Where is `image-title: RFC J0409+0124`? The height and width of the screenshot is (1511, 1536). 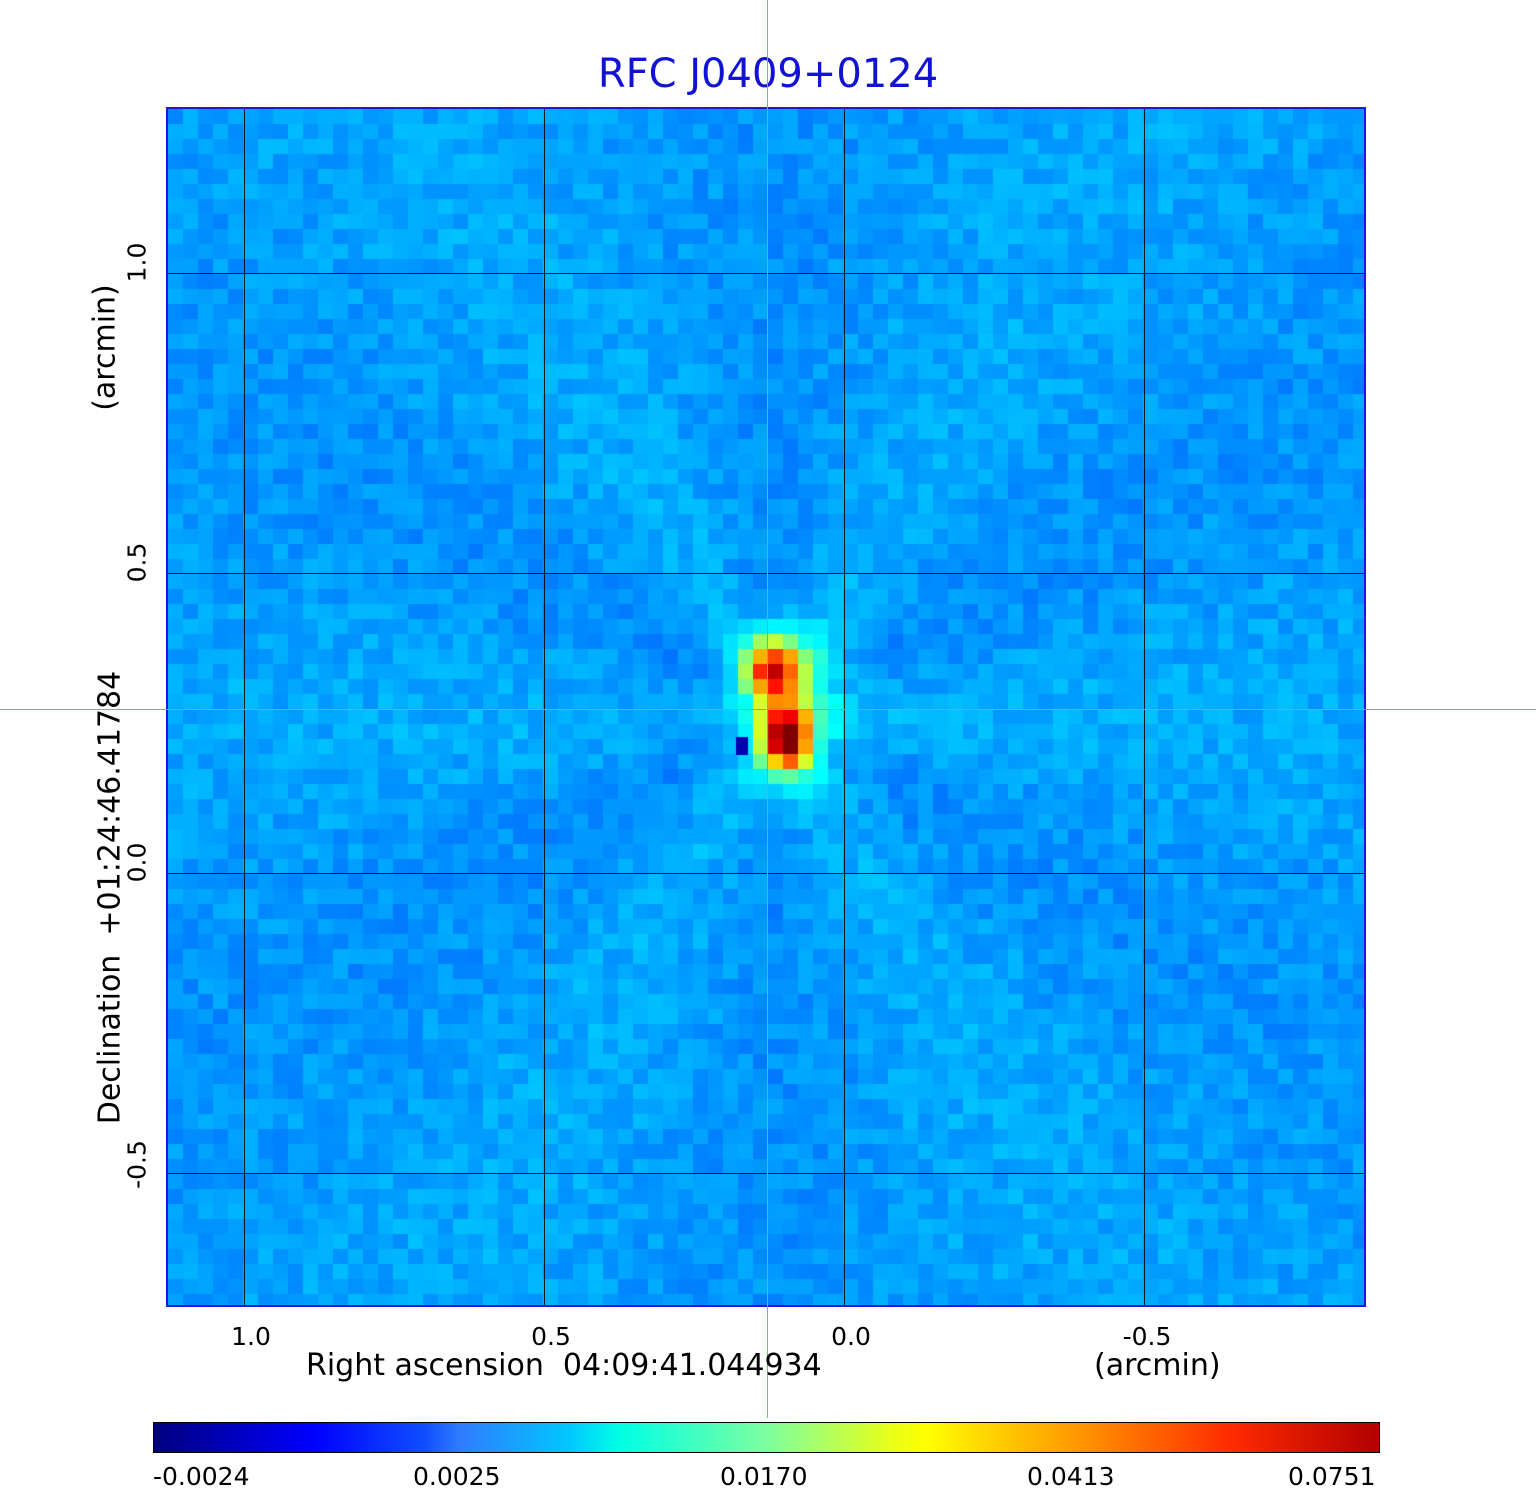
image-title: RFC J0409+0124 is located at coordinates (768, 74).